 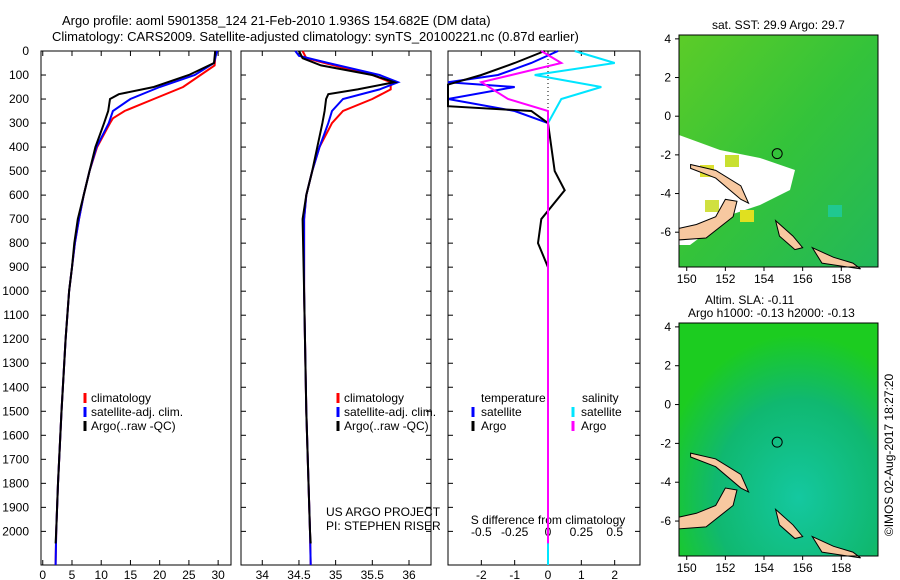 I want to click on series-line-t-satellite, so click(x=503, y=291).